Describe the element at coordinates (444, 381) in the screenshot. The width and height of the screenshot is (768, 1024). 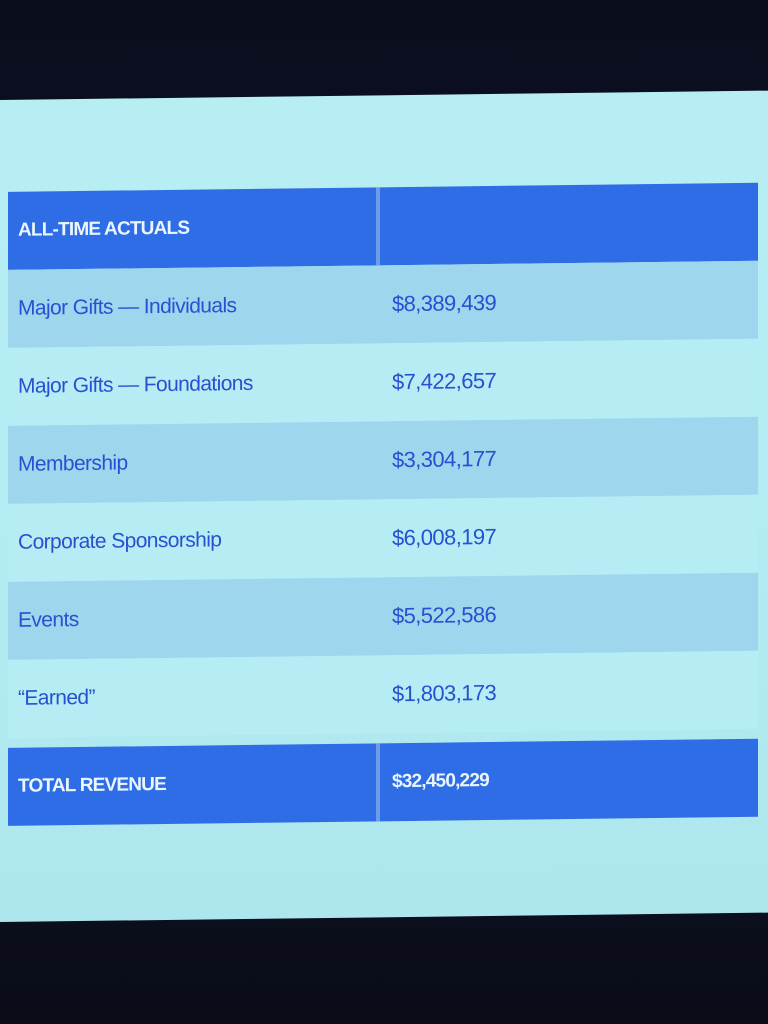
I see `row-value: $7,422,657` at that location.